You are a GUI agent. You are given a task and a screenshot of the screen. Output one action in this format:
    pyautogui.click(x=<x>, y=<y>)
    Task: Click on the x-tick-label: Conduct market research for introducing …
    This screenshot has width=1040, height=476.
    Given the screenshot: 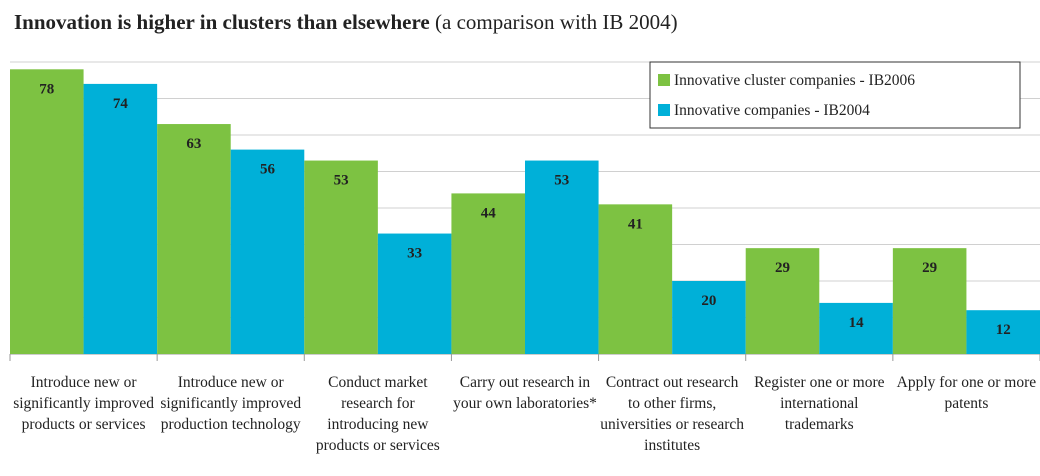 What is the action you would take?
    pyautogui.click(x=377, y=414)
    